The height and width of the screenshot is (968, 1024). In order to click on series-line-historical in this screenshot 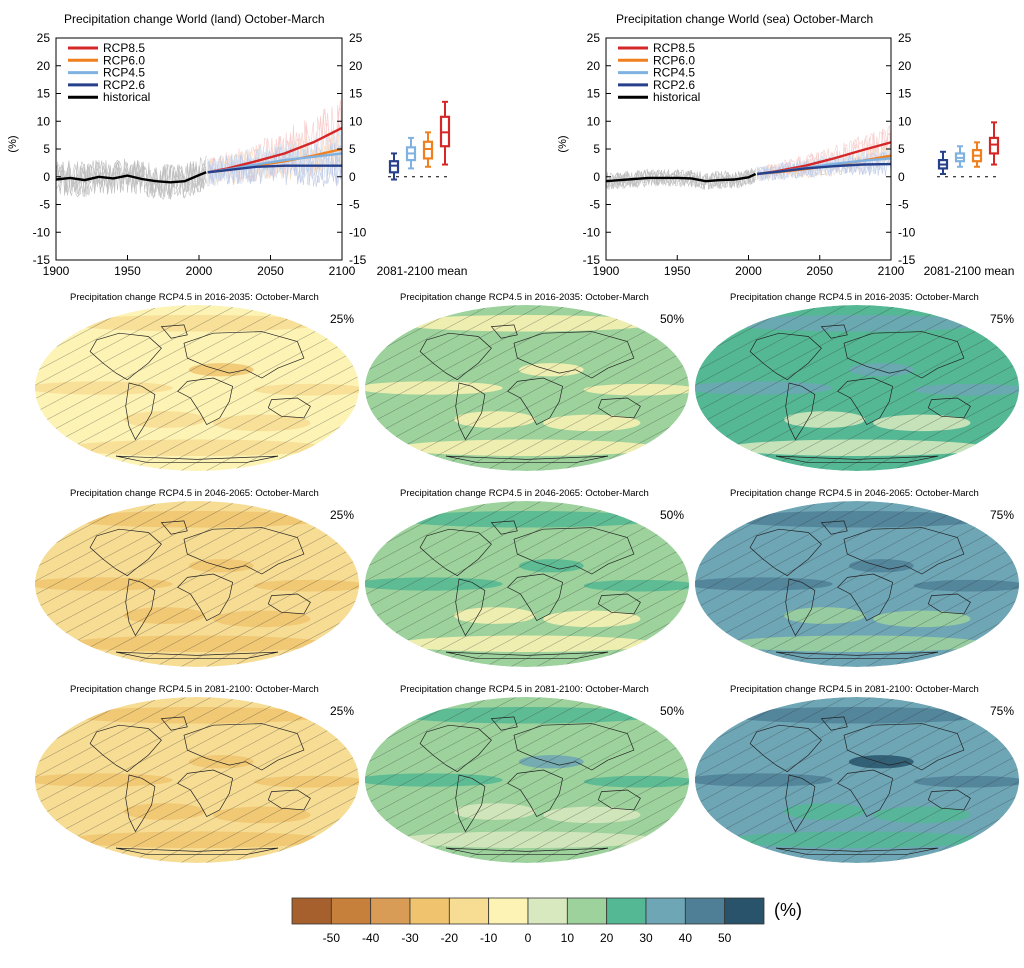, I will do `click(131, 177)`.